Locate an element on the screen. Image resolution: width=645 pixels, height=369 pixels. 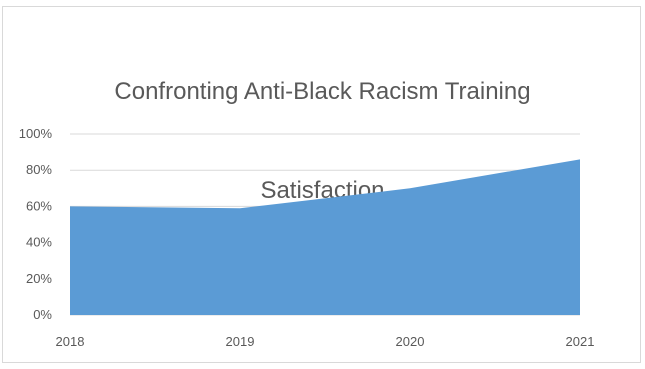
y-axis-tick-labels: 0% 20% 40% 60% 80% 100% is located at coordinates (36, 224).